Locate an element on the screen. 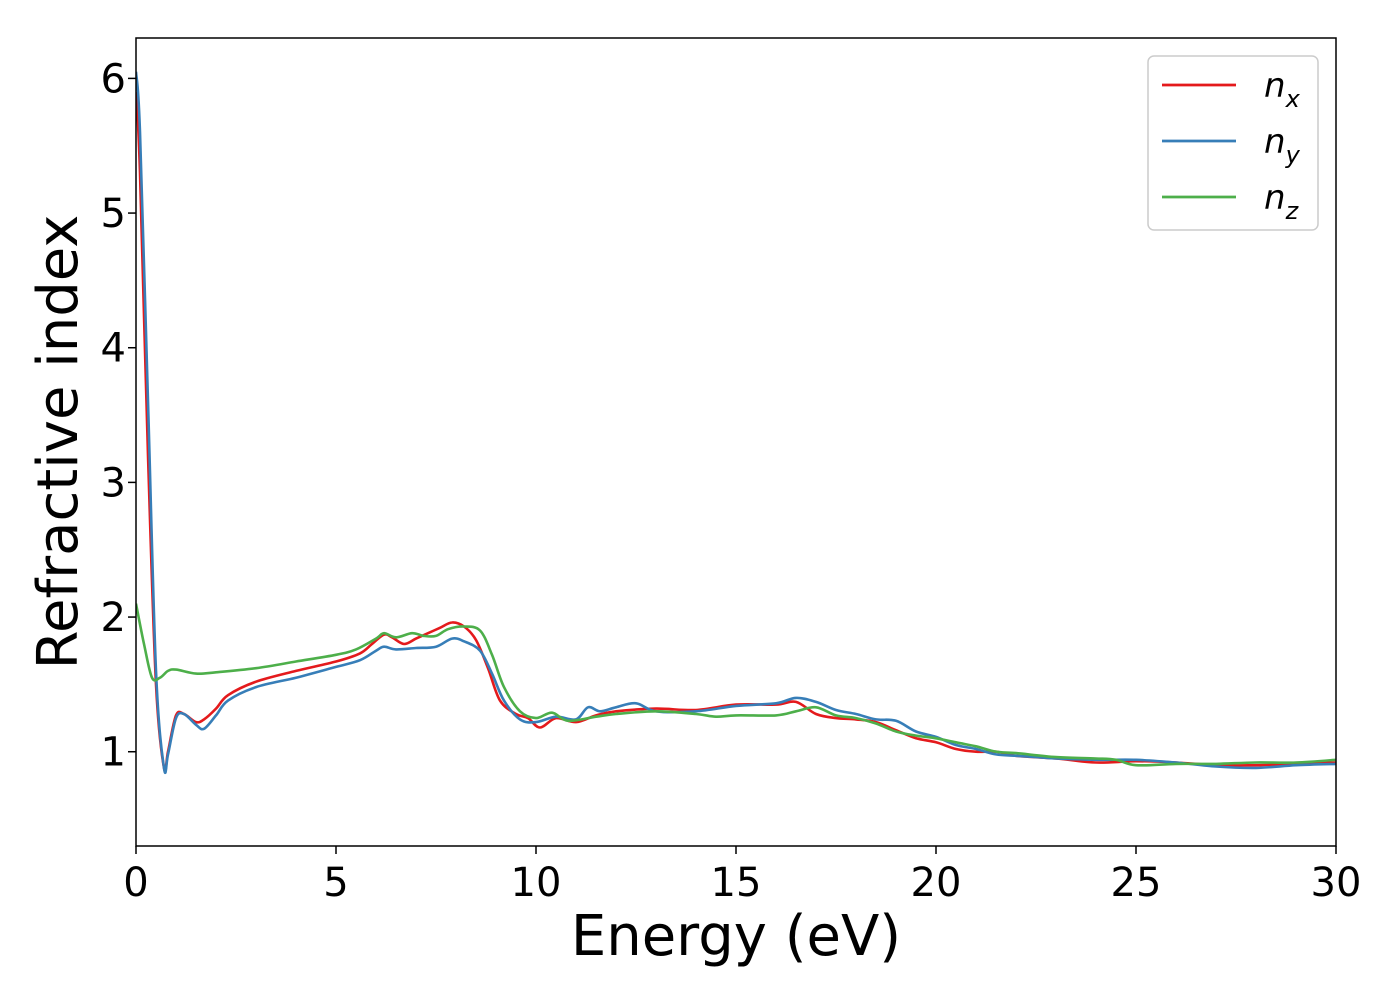 The image size is (1400, 1000). legend-label-nx: nx is located at coordinates (1282, 89).